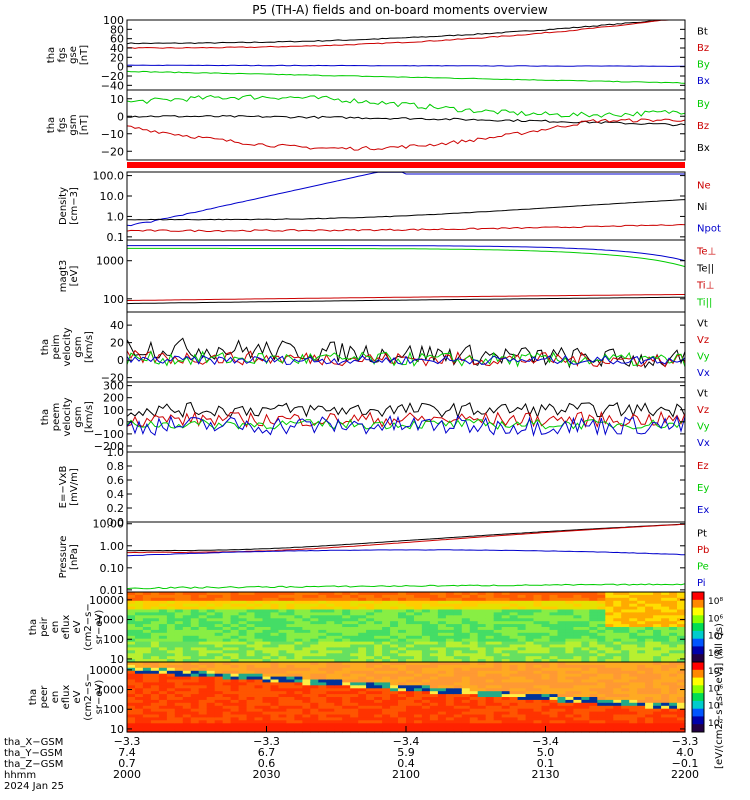 This screenshot has width=750, height=800. What do you see at coordinates (546, 763) in the screenshot?
I see `ephemeris-value: 0.1` at bounding box center [546, 763].